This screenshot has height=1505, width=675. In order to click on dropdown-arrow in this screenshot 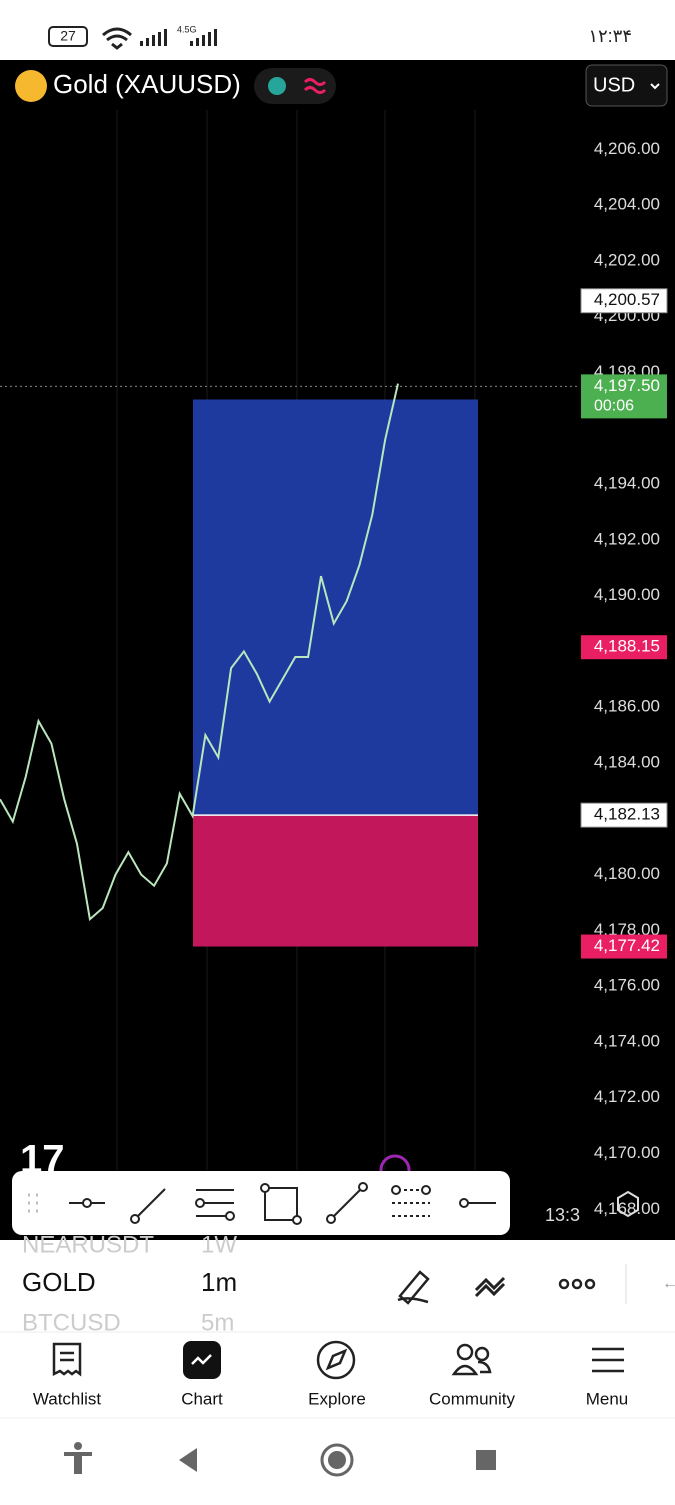, I will do `click(655, 86)`.